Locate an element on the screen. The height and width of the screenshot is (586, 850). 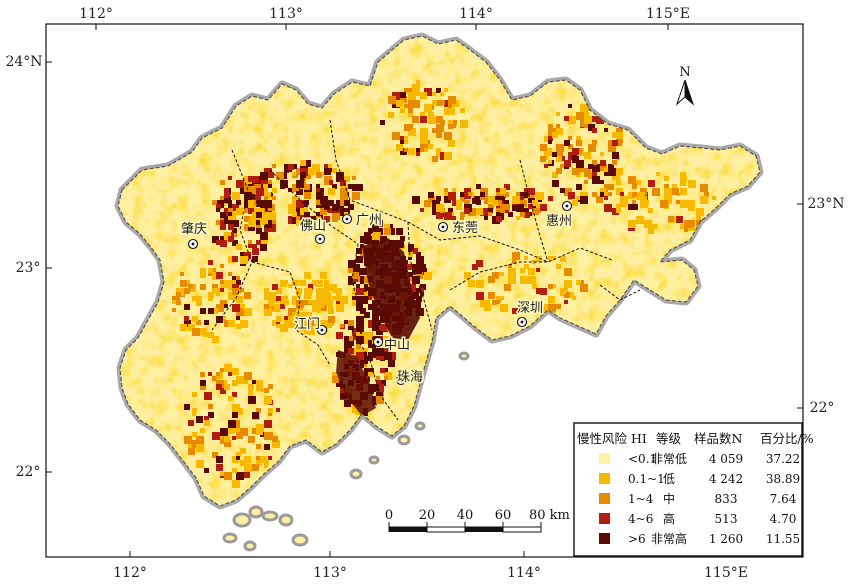
city-foshan: 佛山 is located at coordinates (313, 231).